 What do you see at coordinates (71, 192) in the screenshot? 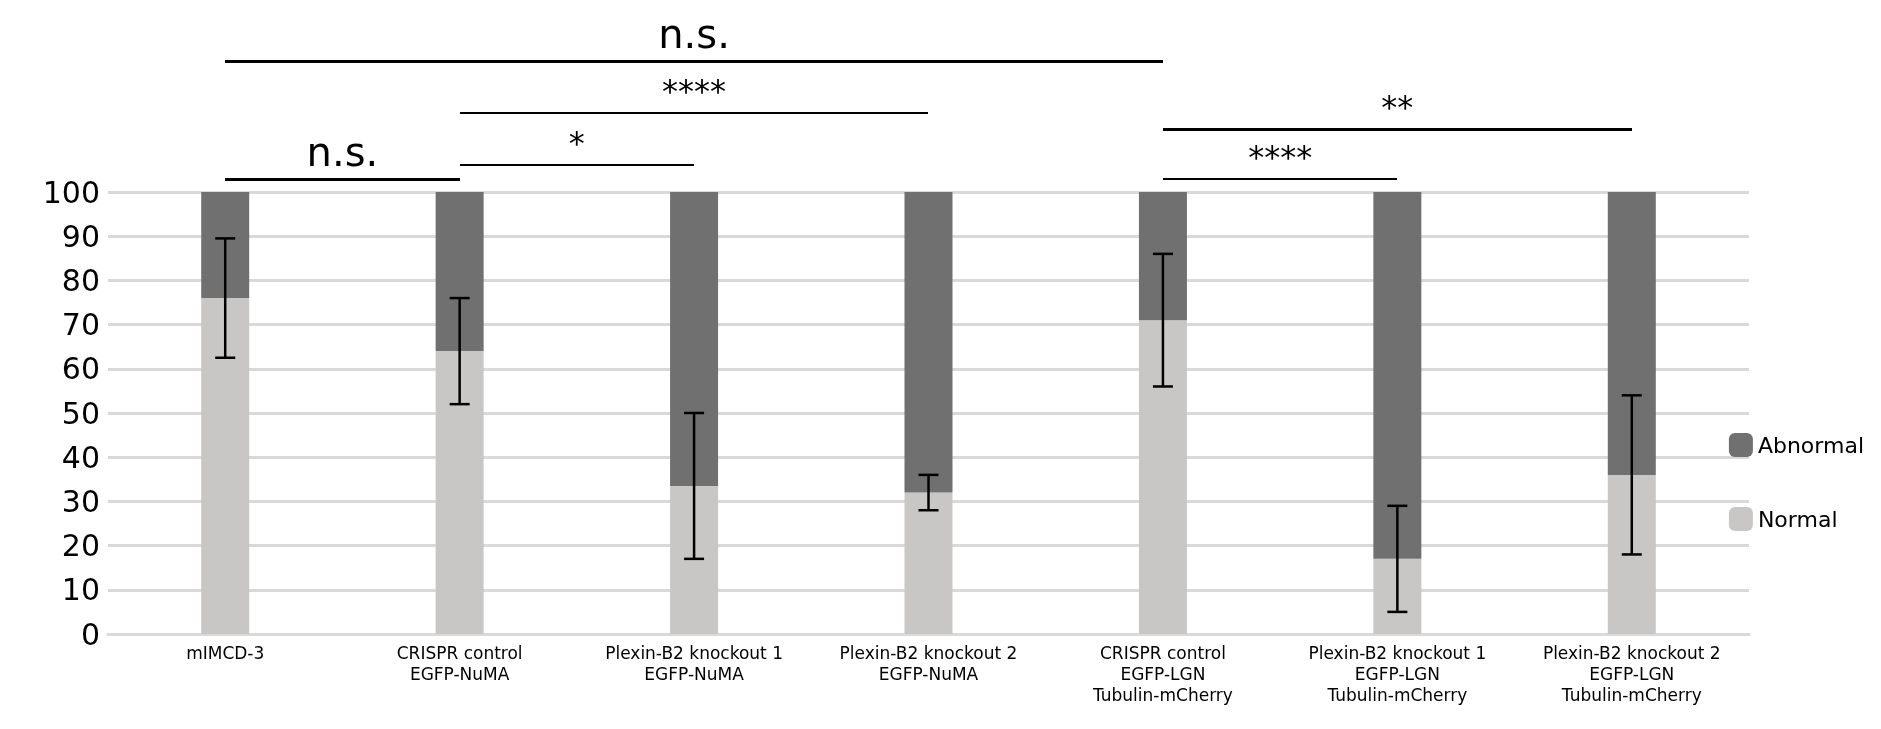
I see `y-tick-label: 100` at bounding box center [71, 192].